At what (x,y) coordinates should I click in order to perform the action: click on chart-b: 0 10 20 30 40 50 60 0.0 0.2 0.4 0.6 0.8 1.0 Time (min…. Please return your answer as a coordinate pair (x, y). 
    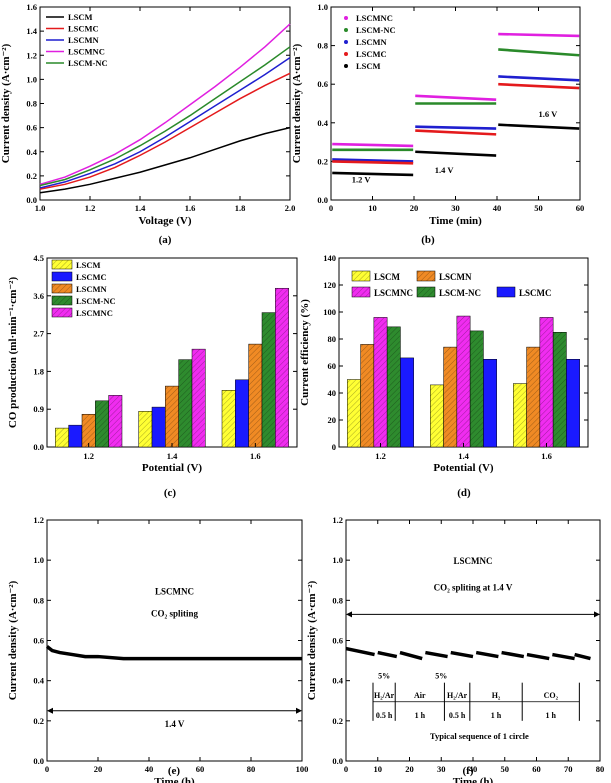
    Looking at the image, I should click on (437, 114).